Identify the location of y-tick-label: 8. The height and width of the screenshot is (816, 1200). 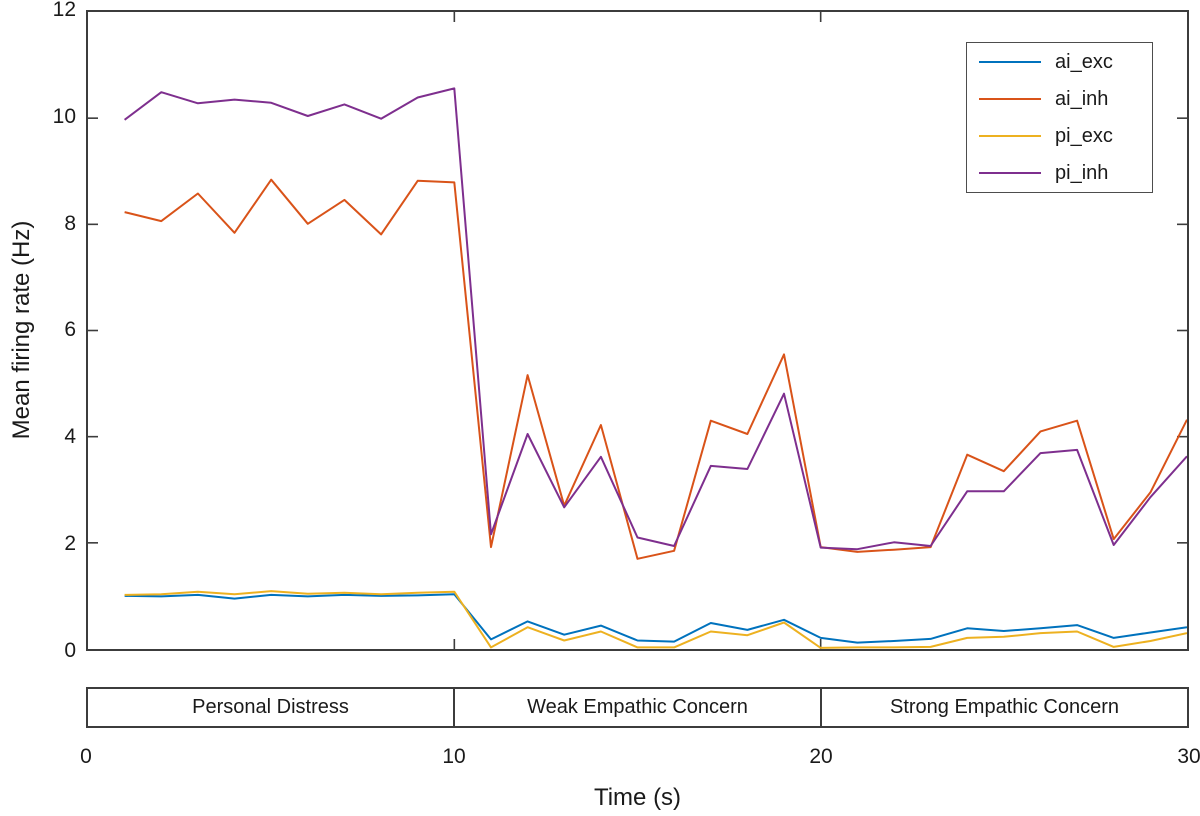
(70, 223).